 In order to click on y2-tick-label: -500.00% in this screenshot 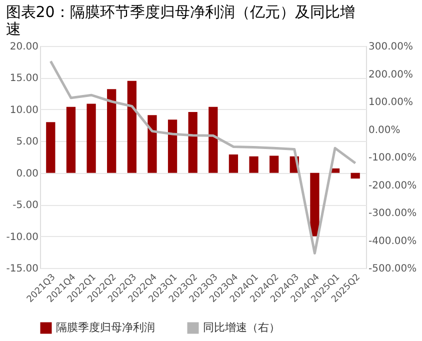, I will do `click(392, 269)`.